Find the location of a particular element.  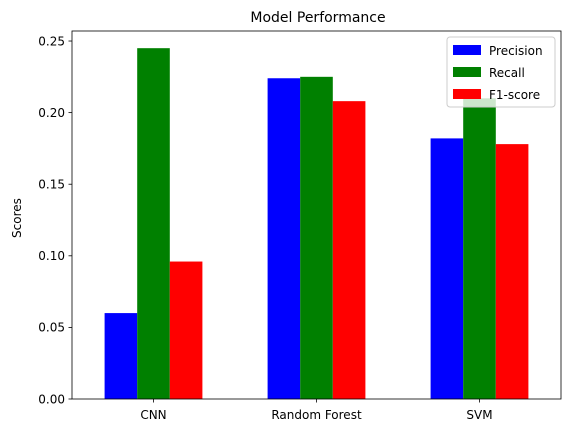

y-tick-label: 0.10 is located at coordinates (51, 256).